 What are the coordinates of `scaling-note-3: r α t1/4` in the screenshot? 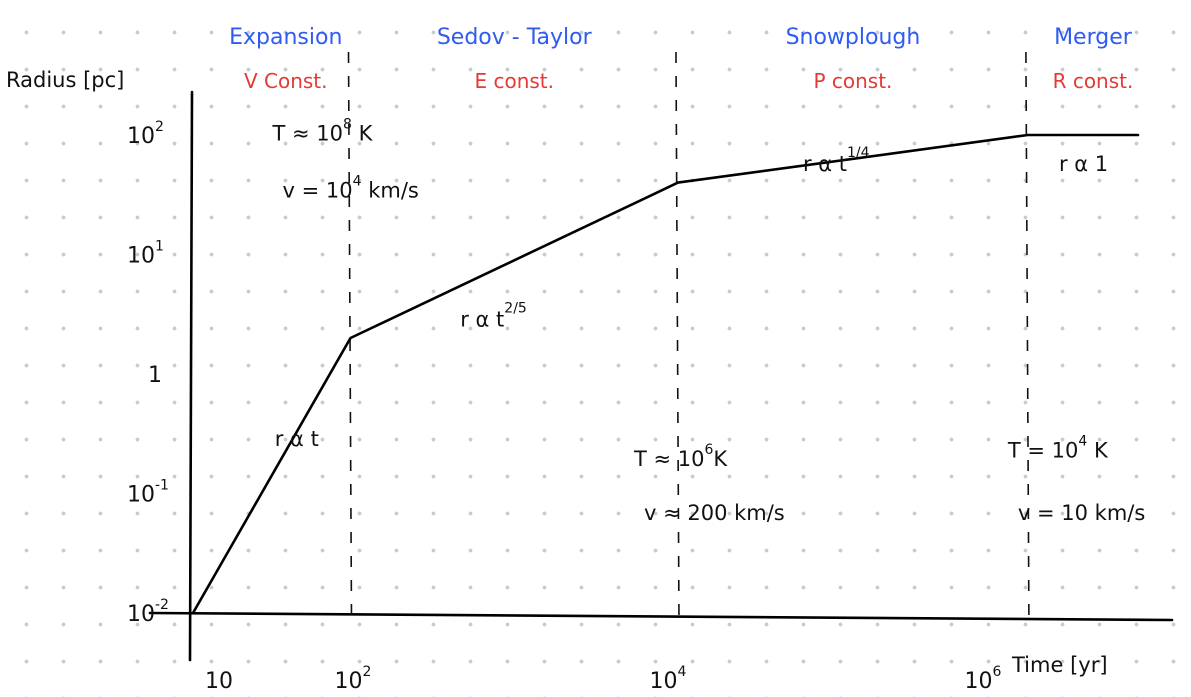 It's located at (836, 160).